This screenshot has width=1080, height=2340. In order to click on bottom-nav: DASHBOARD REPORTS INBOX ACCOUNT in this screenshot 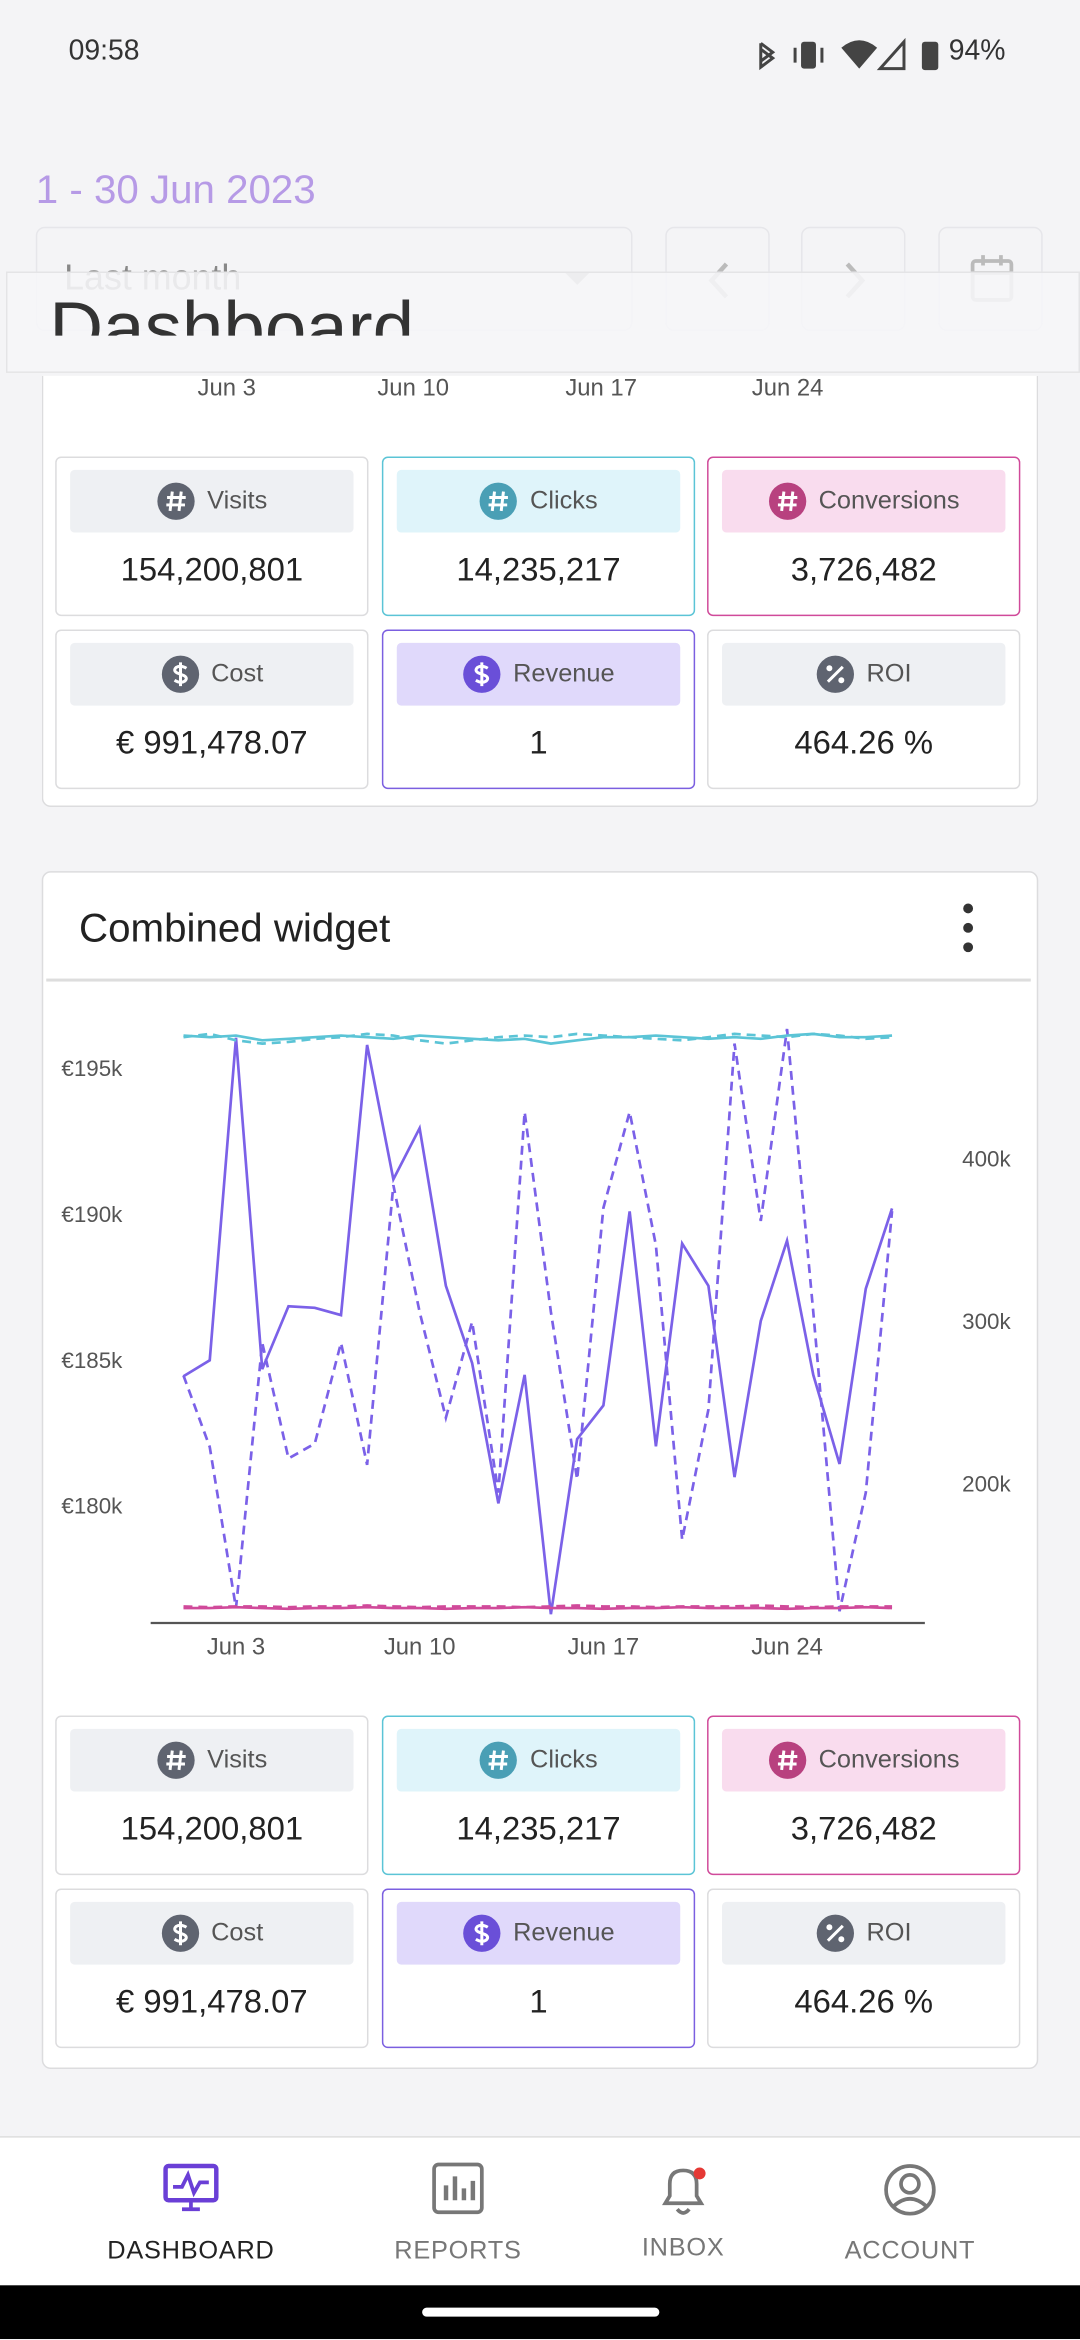, I will do `click(540, 2211)`.